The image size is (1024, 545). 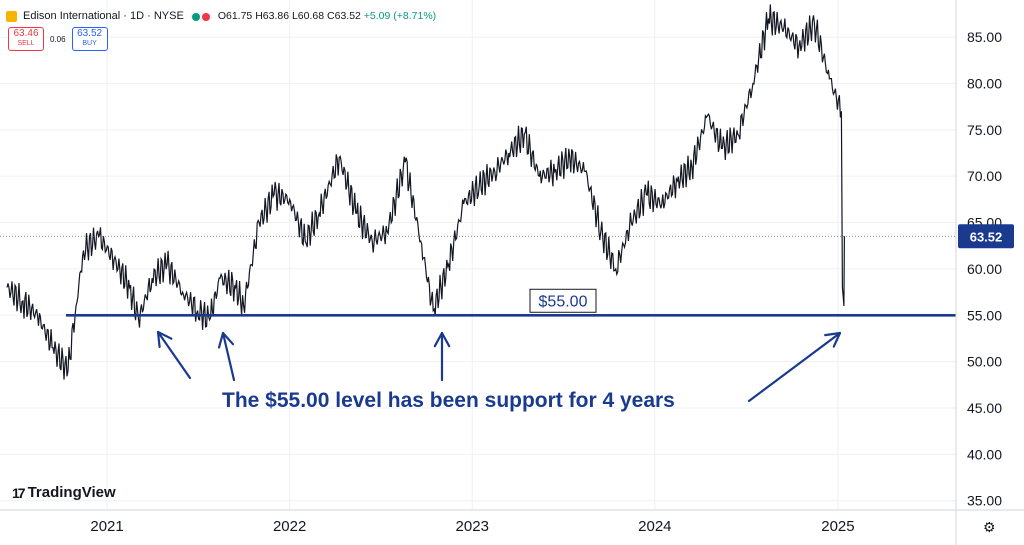 I want to click on annotation-arrows, so click(x=499, y=366).